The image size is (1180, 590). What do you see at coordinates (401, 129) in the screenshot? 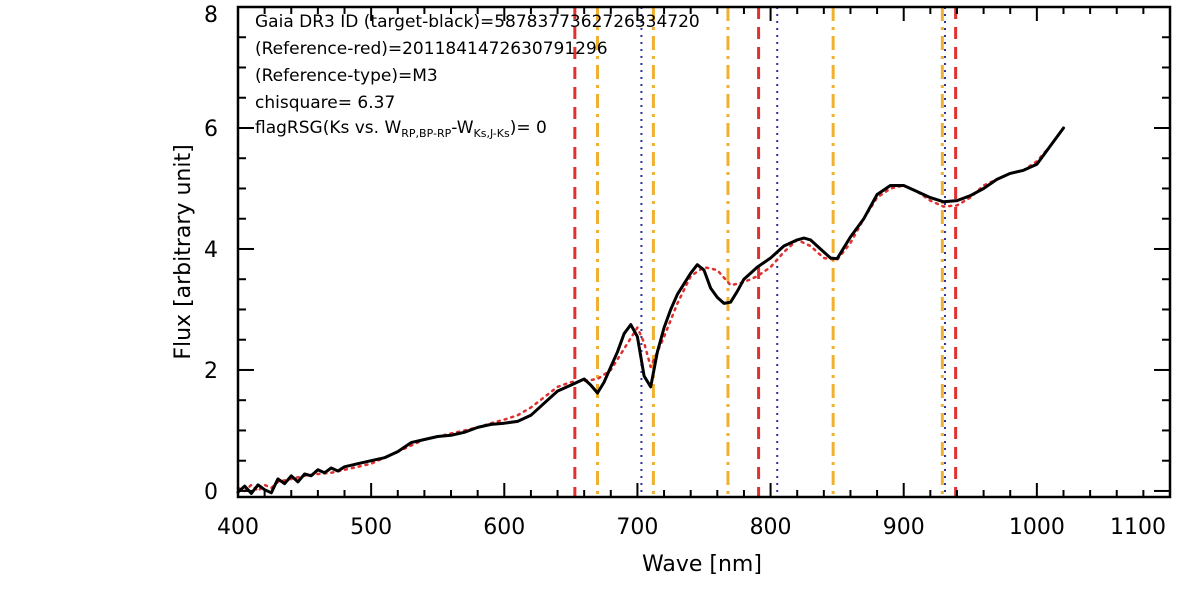
I see `annotation-flag-rsg: flagRSG(Ks vs. WRP,BP-RP-WKs,J-Ks)= 0` at bounding box center [401, 129].